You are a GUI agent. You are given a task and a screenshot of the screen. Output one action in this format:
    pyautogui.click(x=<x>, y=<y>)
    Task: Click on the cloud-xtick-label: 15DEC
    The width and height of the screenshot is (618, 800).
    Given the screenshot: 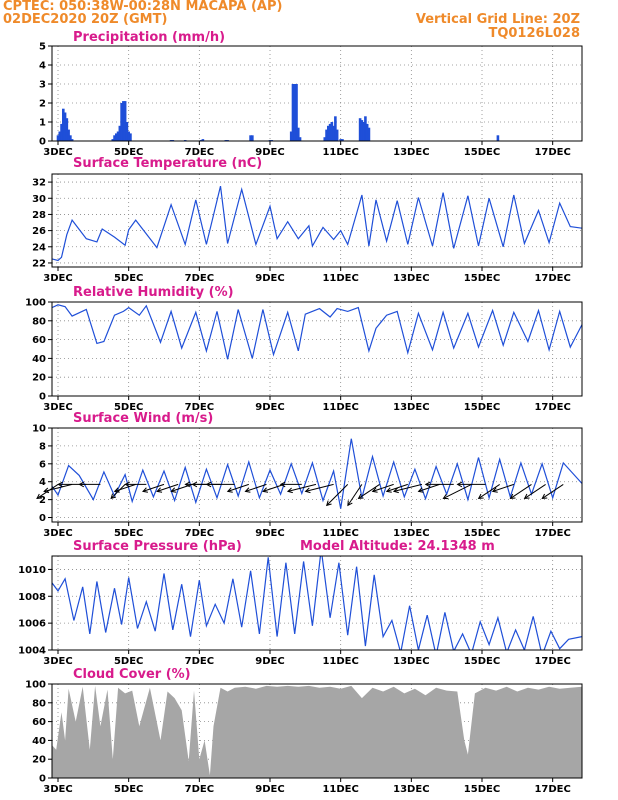 What is the action you would take?
    pyautogui.click(x=482, y=789)
    